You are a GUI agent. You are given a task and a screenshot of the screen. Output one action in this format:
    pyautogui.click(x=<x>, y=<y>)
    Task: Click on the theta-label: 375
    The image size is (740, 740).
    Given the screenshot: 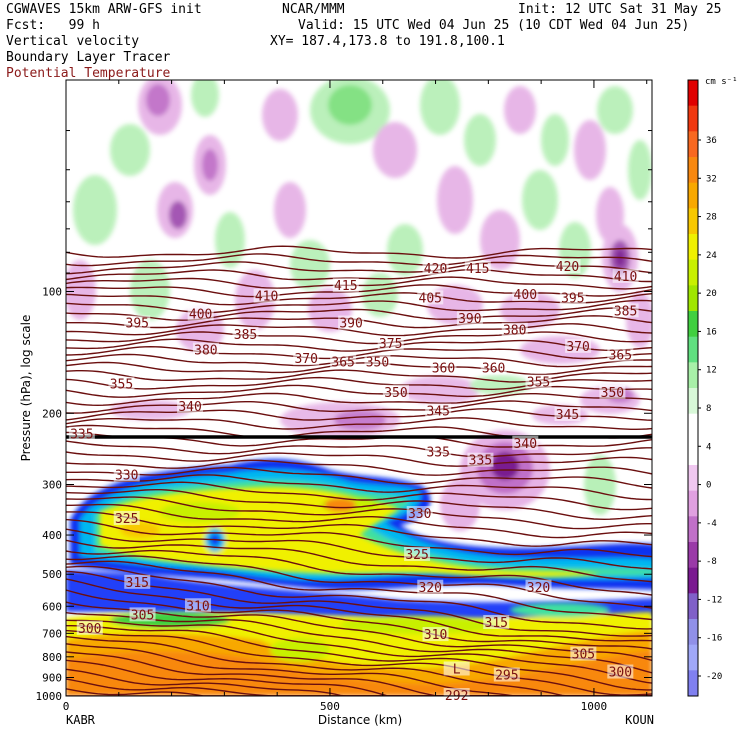 What is the action you would take?
    pyautogui.click(x=390, y=344)
    